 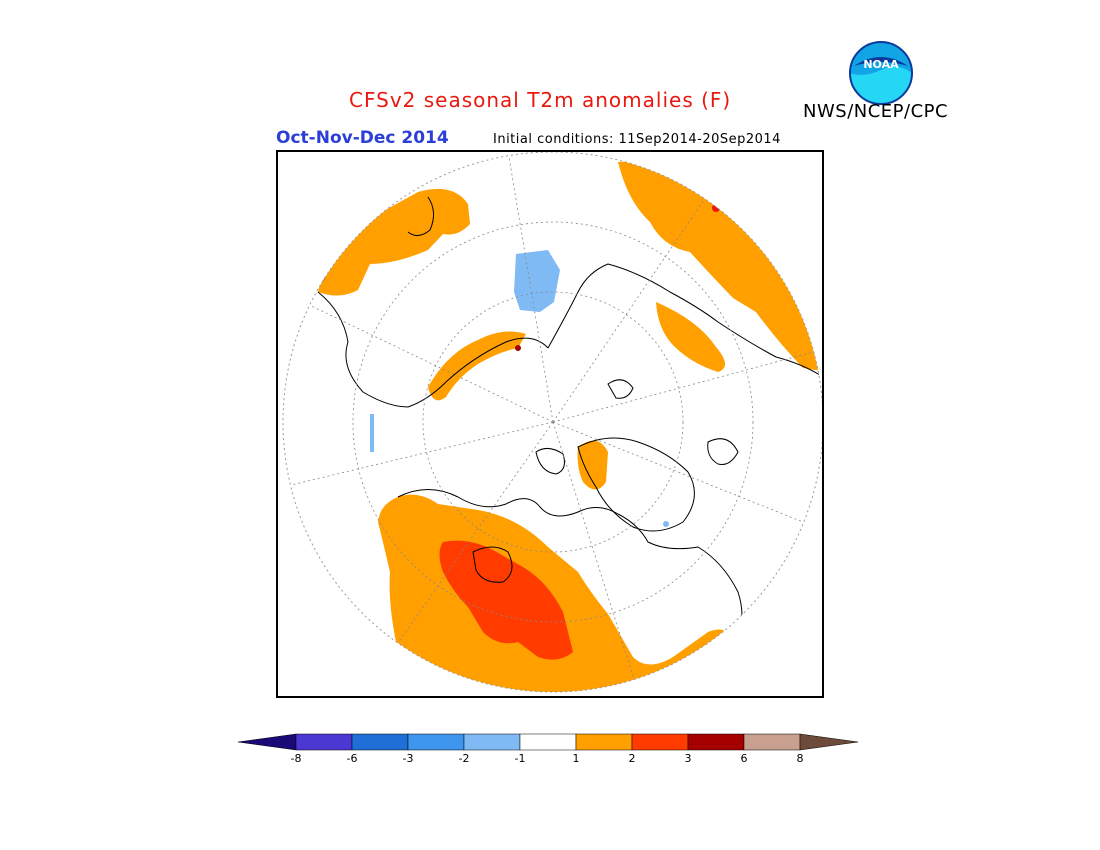 I want to click on colorbar-tick-label: 6, so click(x=744, y=758).